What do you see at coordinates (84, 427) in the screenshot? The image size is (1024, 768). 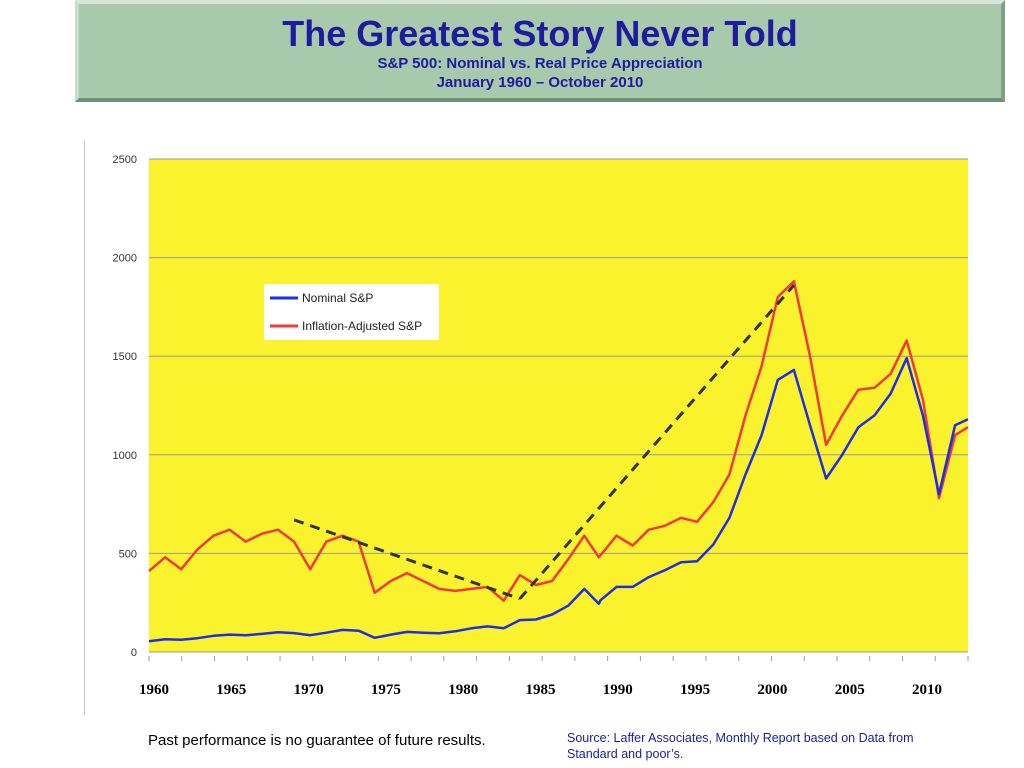 I see `chart-border` at bounding box center [84, 427].